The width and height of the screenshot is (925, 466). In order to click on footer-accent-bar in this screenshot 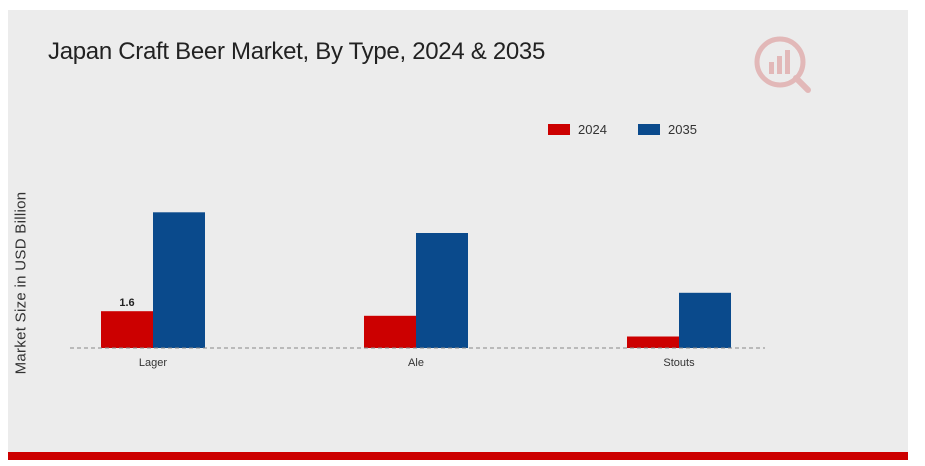, I will do `click(458, 456)`.